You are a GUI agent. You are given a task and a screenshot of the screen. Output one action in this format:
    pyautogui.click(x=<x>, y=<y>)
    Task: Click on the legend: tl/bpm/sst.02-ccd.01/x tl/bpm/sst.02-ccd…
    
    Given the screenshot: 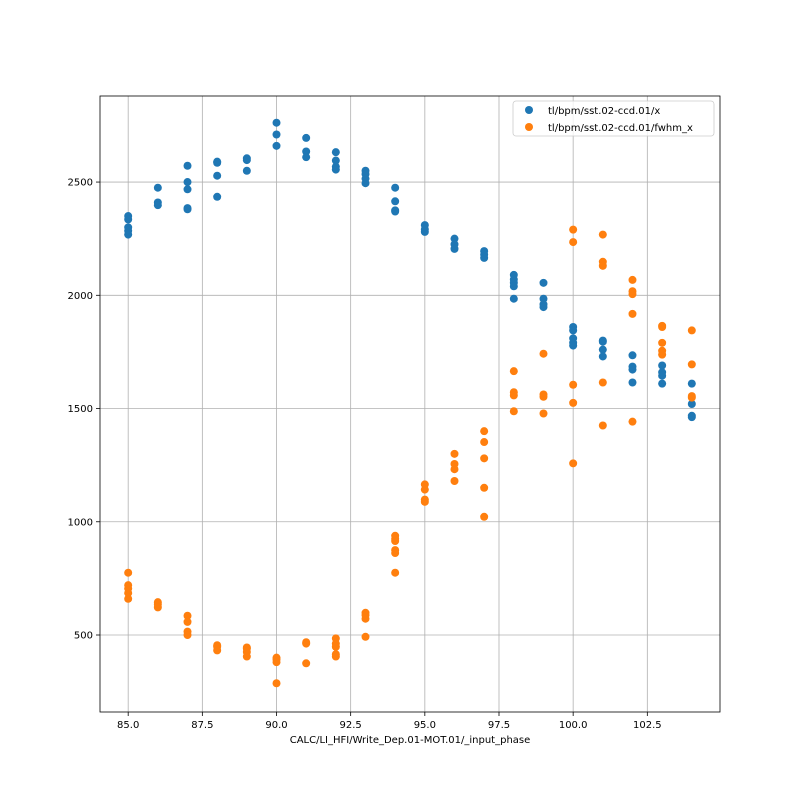 What is the action you would take?
    pyautogui.click(x=613, y=118)
    